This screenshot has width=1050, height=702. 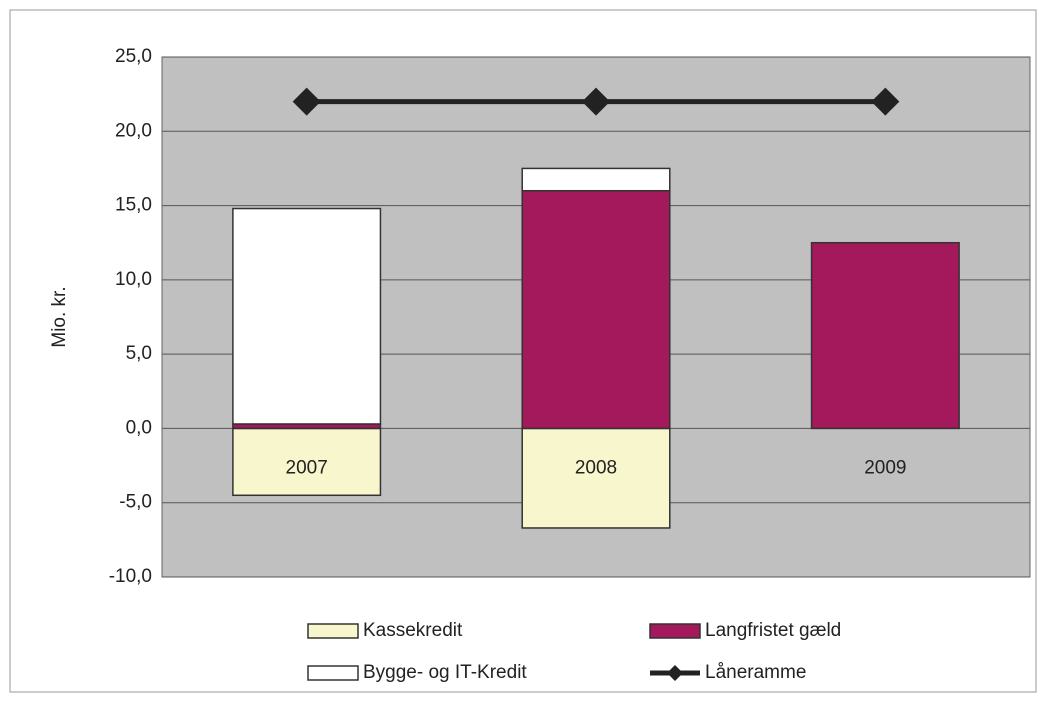 What do you see at coordinates (130, 576) in the screenshot?
I see `y-tick-label: -10,0` at bounding box center [130, 576].